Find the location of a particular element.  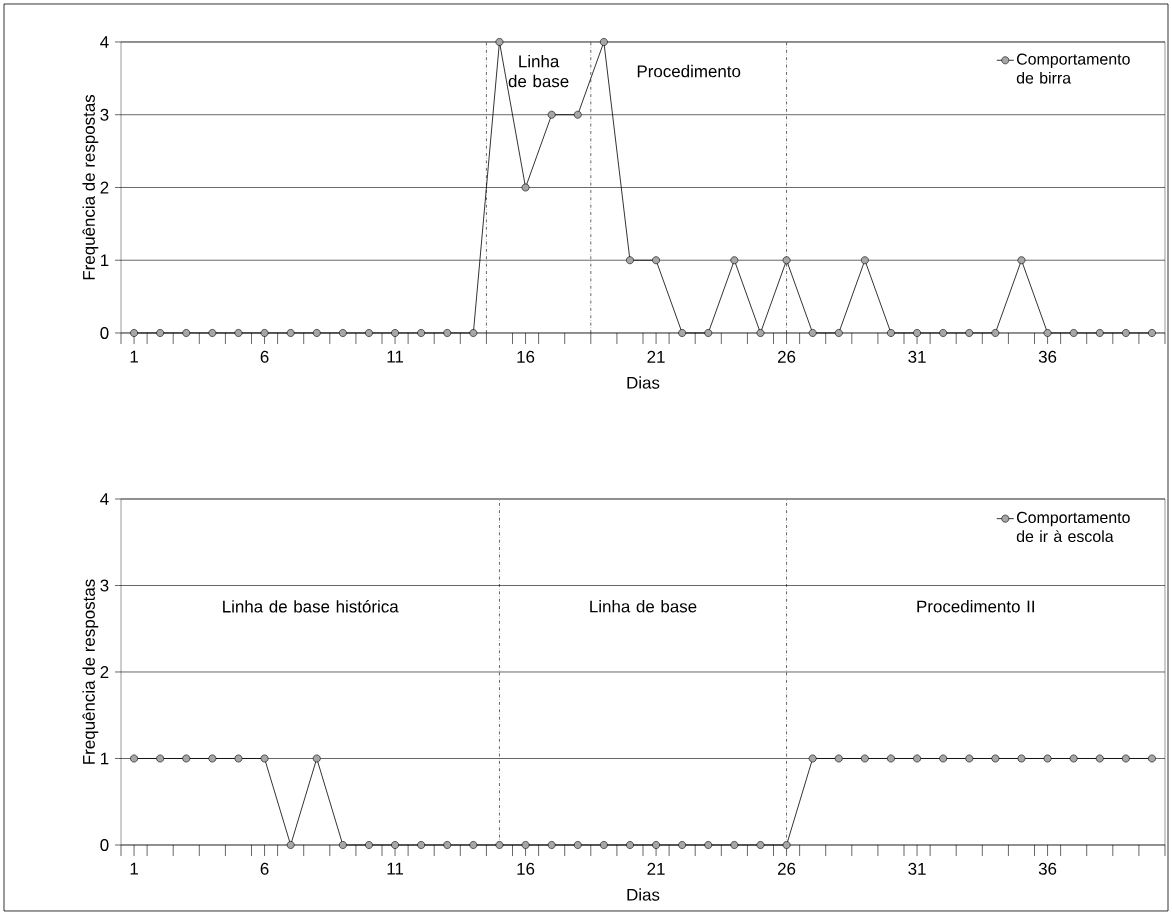

annotation: Procedimento II is located at coordinates (975, 606).